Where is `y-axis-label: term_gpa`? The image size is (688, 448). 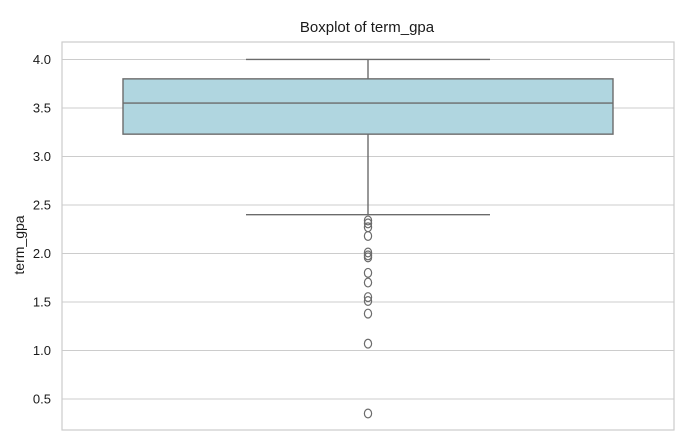 y-axis-label: term_gpa is located at coordinates (19, 244).